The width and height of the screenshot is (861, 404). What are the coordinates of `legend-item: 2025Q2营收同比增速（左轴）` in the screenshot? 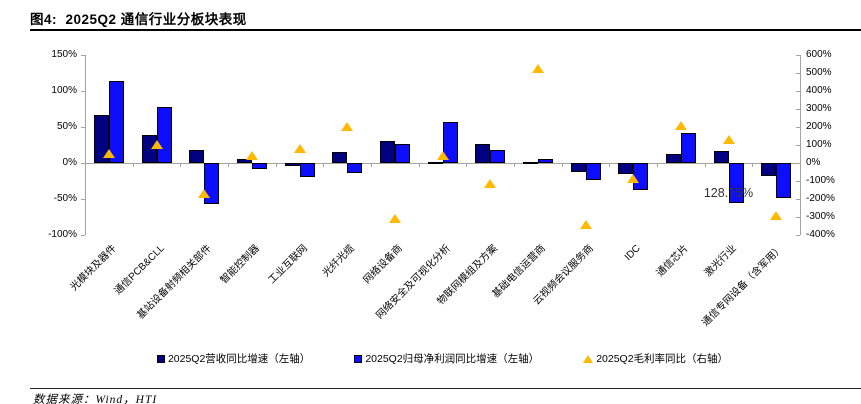 It's located at (233, 358).